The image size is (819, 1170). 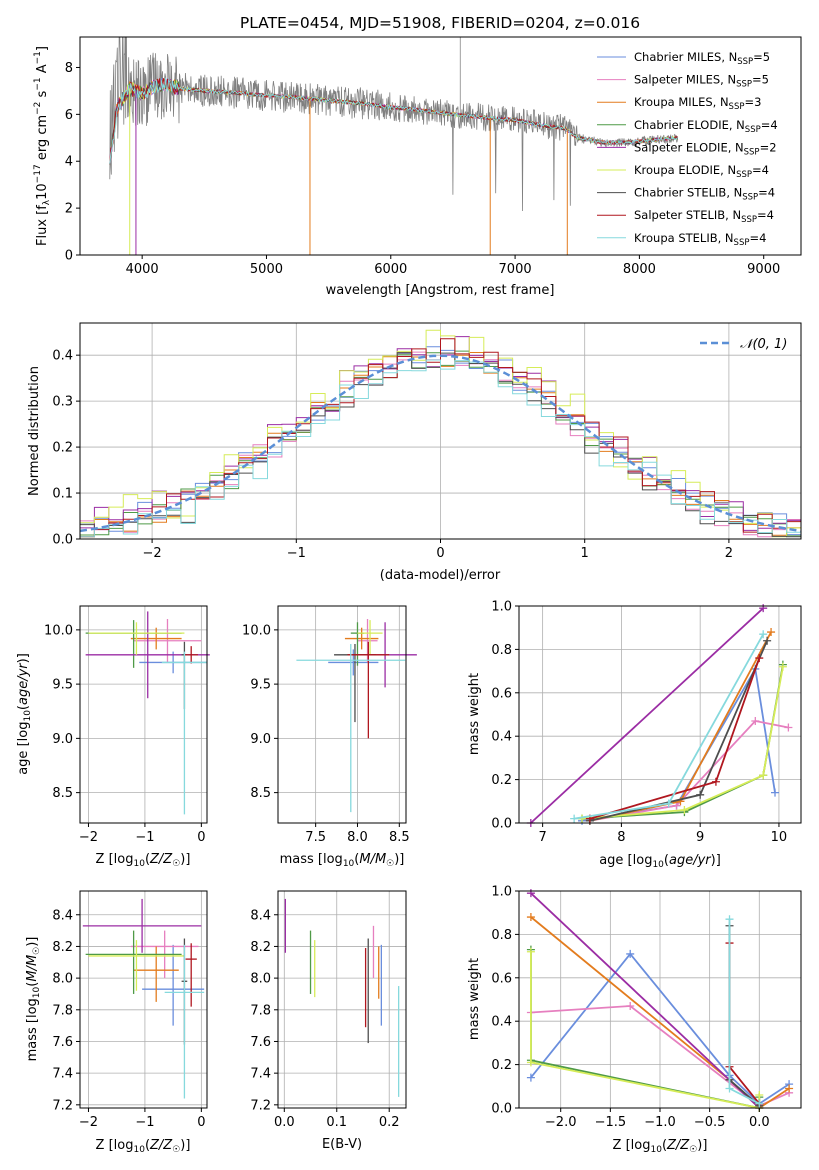 I want to click on mass-vs-reddening-panel: 0.0 0.1 0.2 7.2 7.4 7.6 7.8 8.0 8.2 8.4 E(B-V), so click(x=328, y=1021).